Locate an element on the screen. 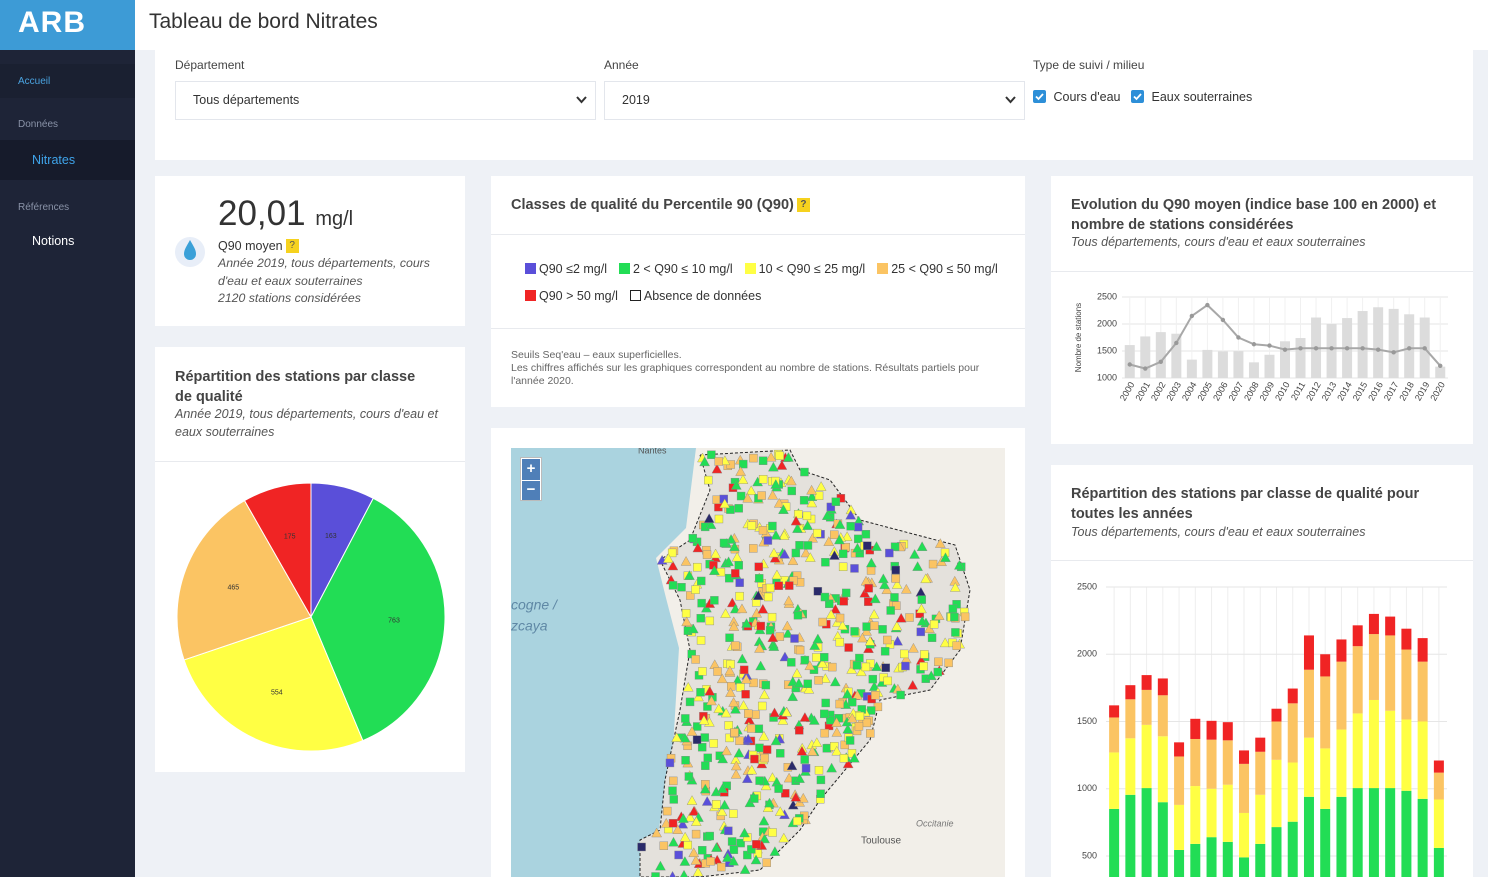 The width and height of the screenshot is (1488, 877). zoom-out: − is located at coordinates (531, 490).